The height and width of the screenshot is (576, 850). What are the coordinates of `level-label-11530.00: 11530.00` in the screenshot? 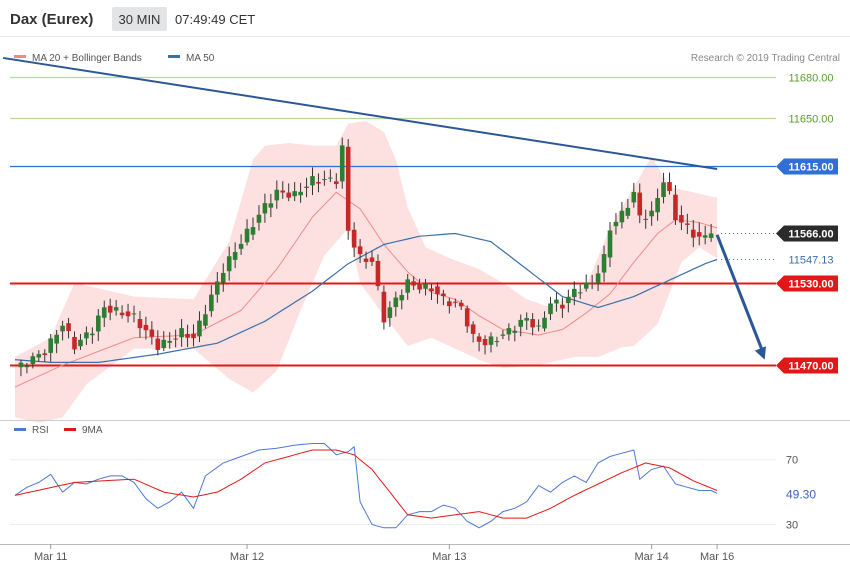 It's located at (810, 285).